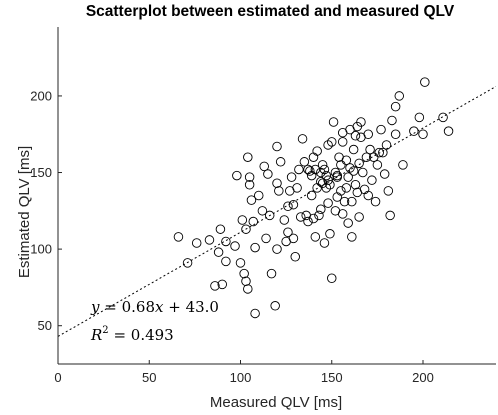 The width and height of the screenshot is (498, 415). I want to click on x-tick-label: 200, so click(423, 377).